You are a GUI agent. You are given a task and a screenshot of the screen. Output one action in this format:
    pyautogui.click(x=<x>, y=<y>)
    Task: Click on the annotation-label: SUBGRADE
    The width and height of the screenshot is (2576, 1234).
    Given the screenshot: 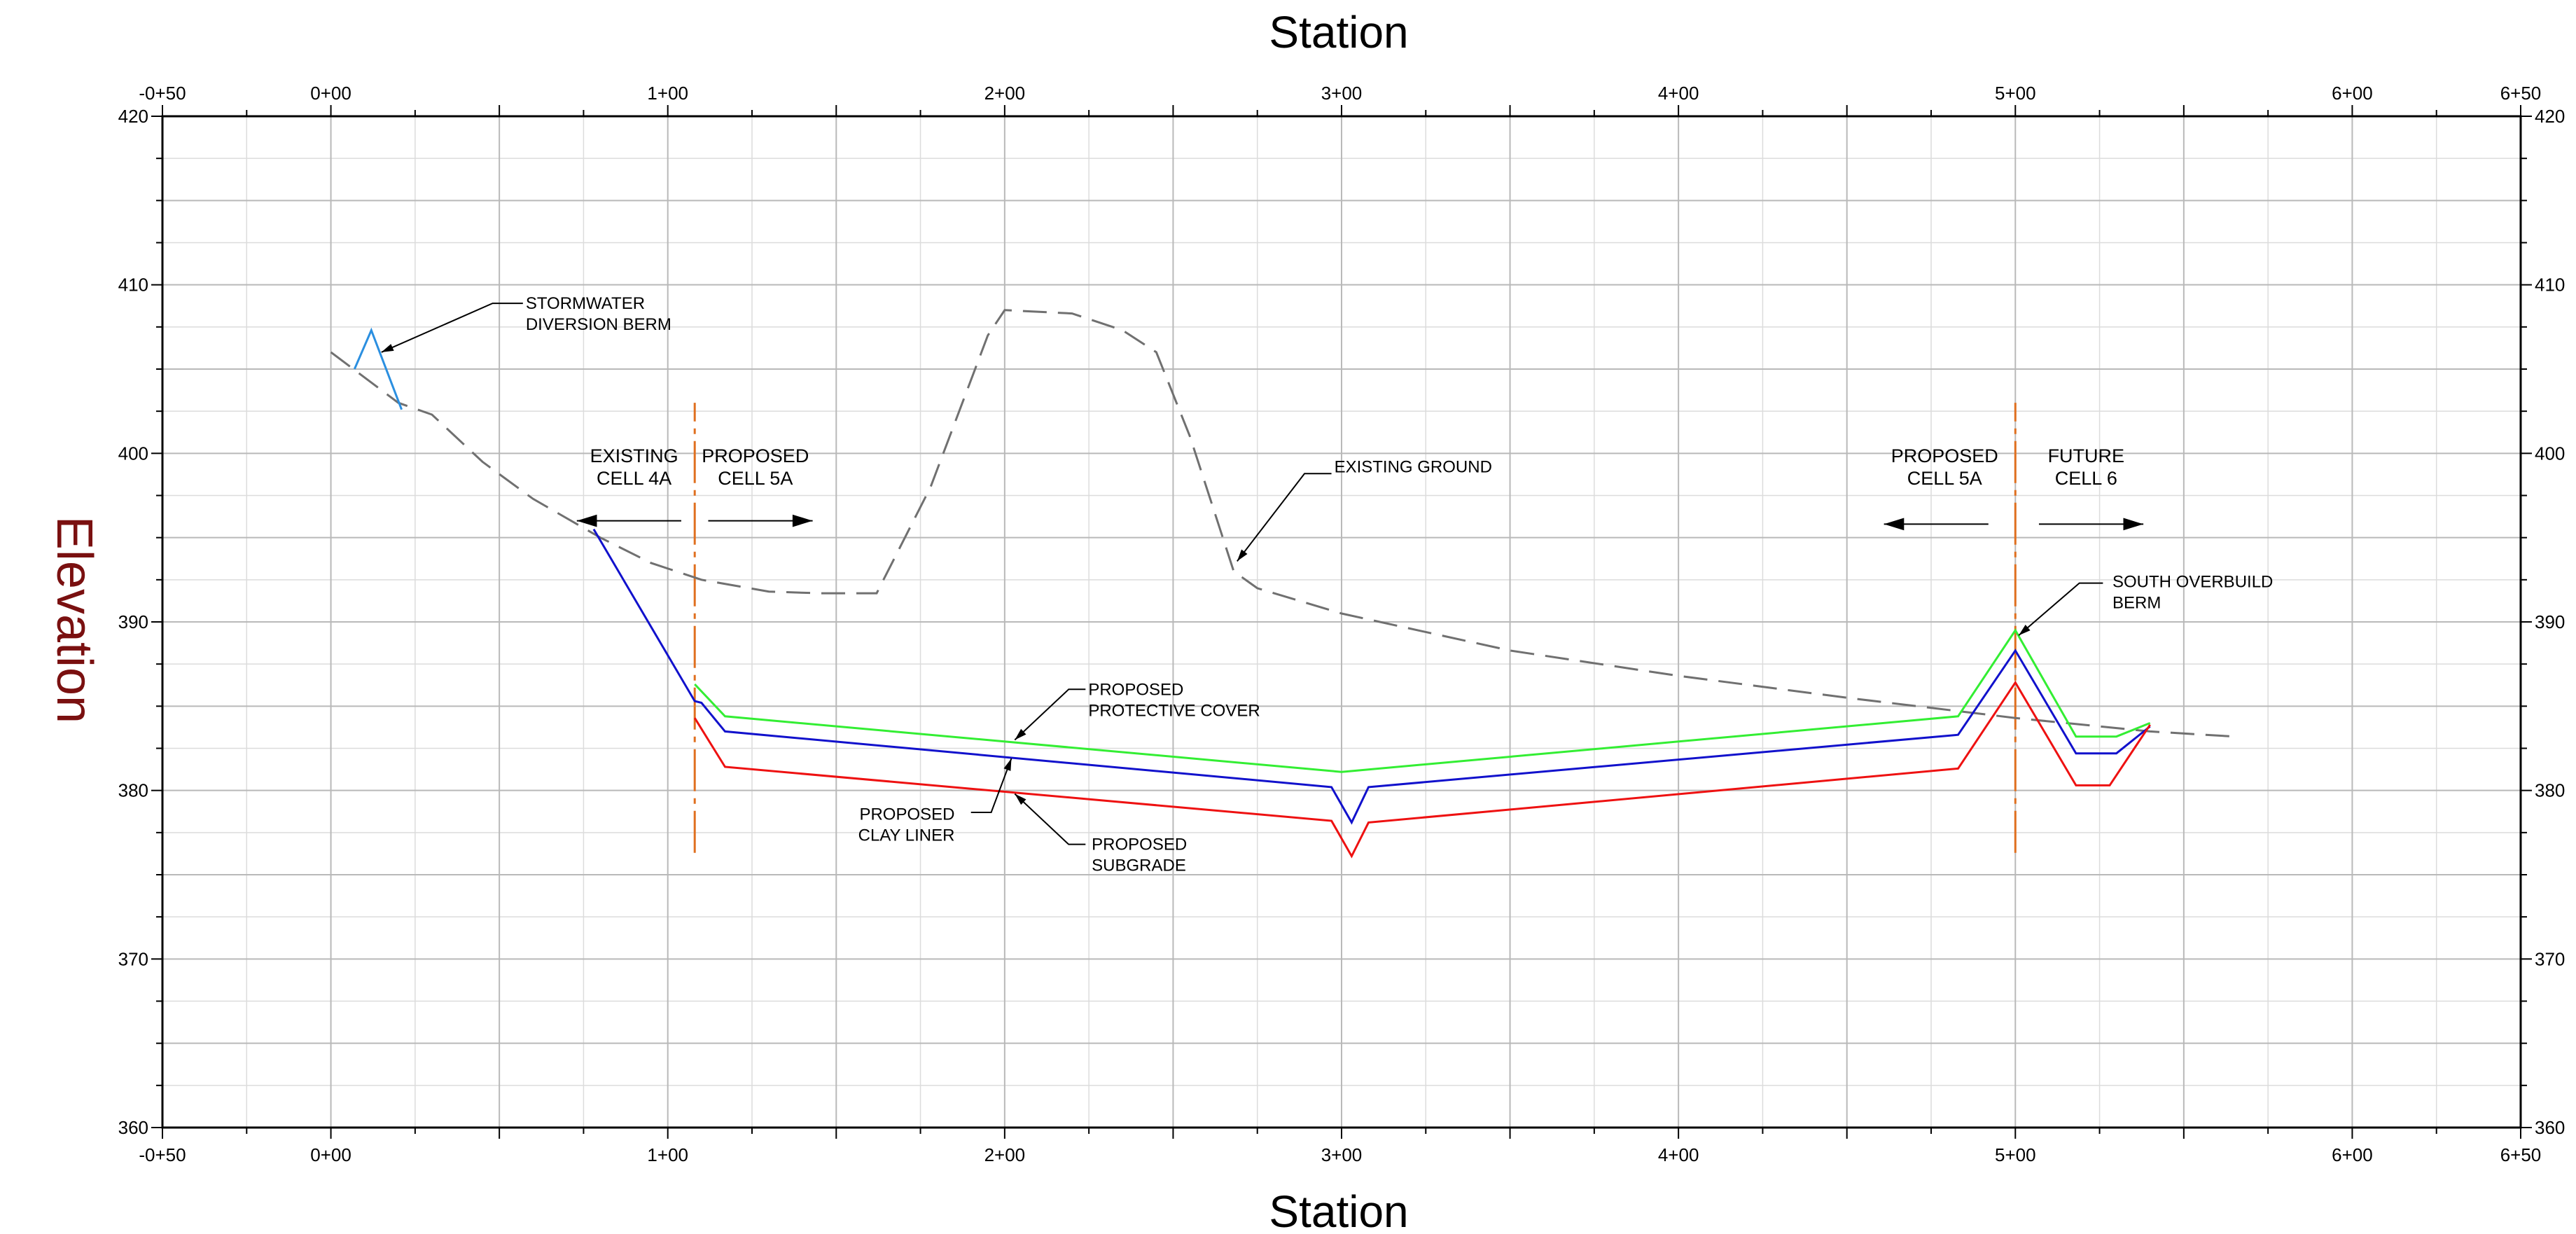 What is the action you would take?
    pyautogui.click(x=1139, y=866)
    